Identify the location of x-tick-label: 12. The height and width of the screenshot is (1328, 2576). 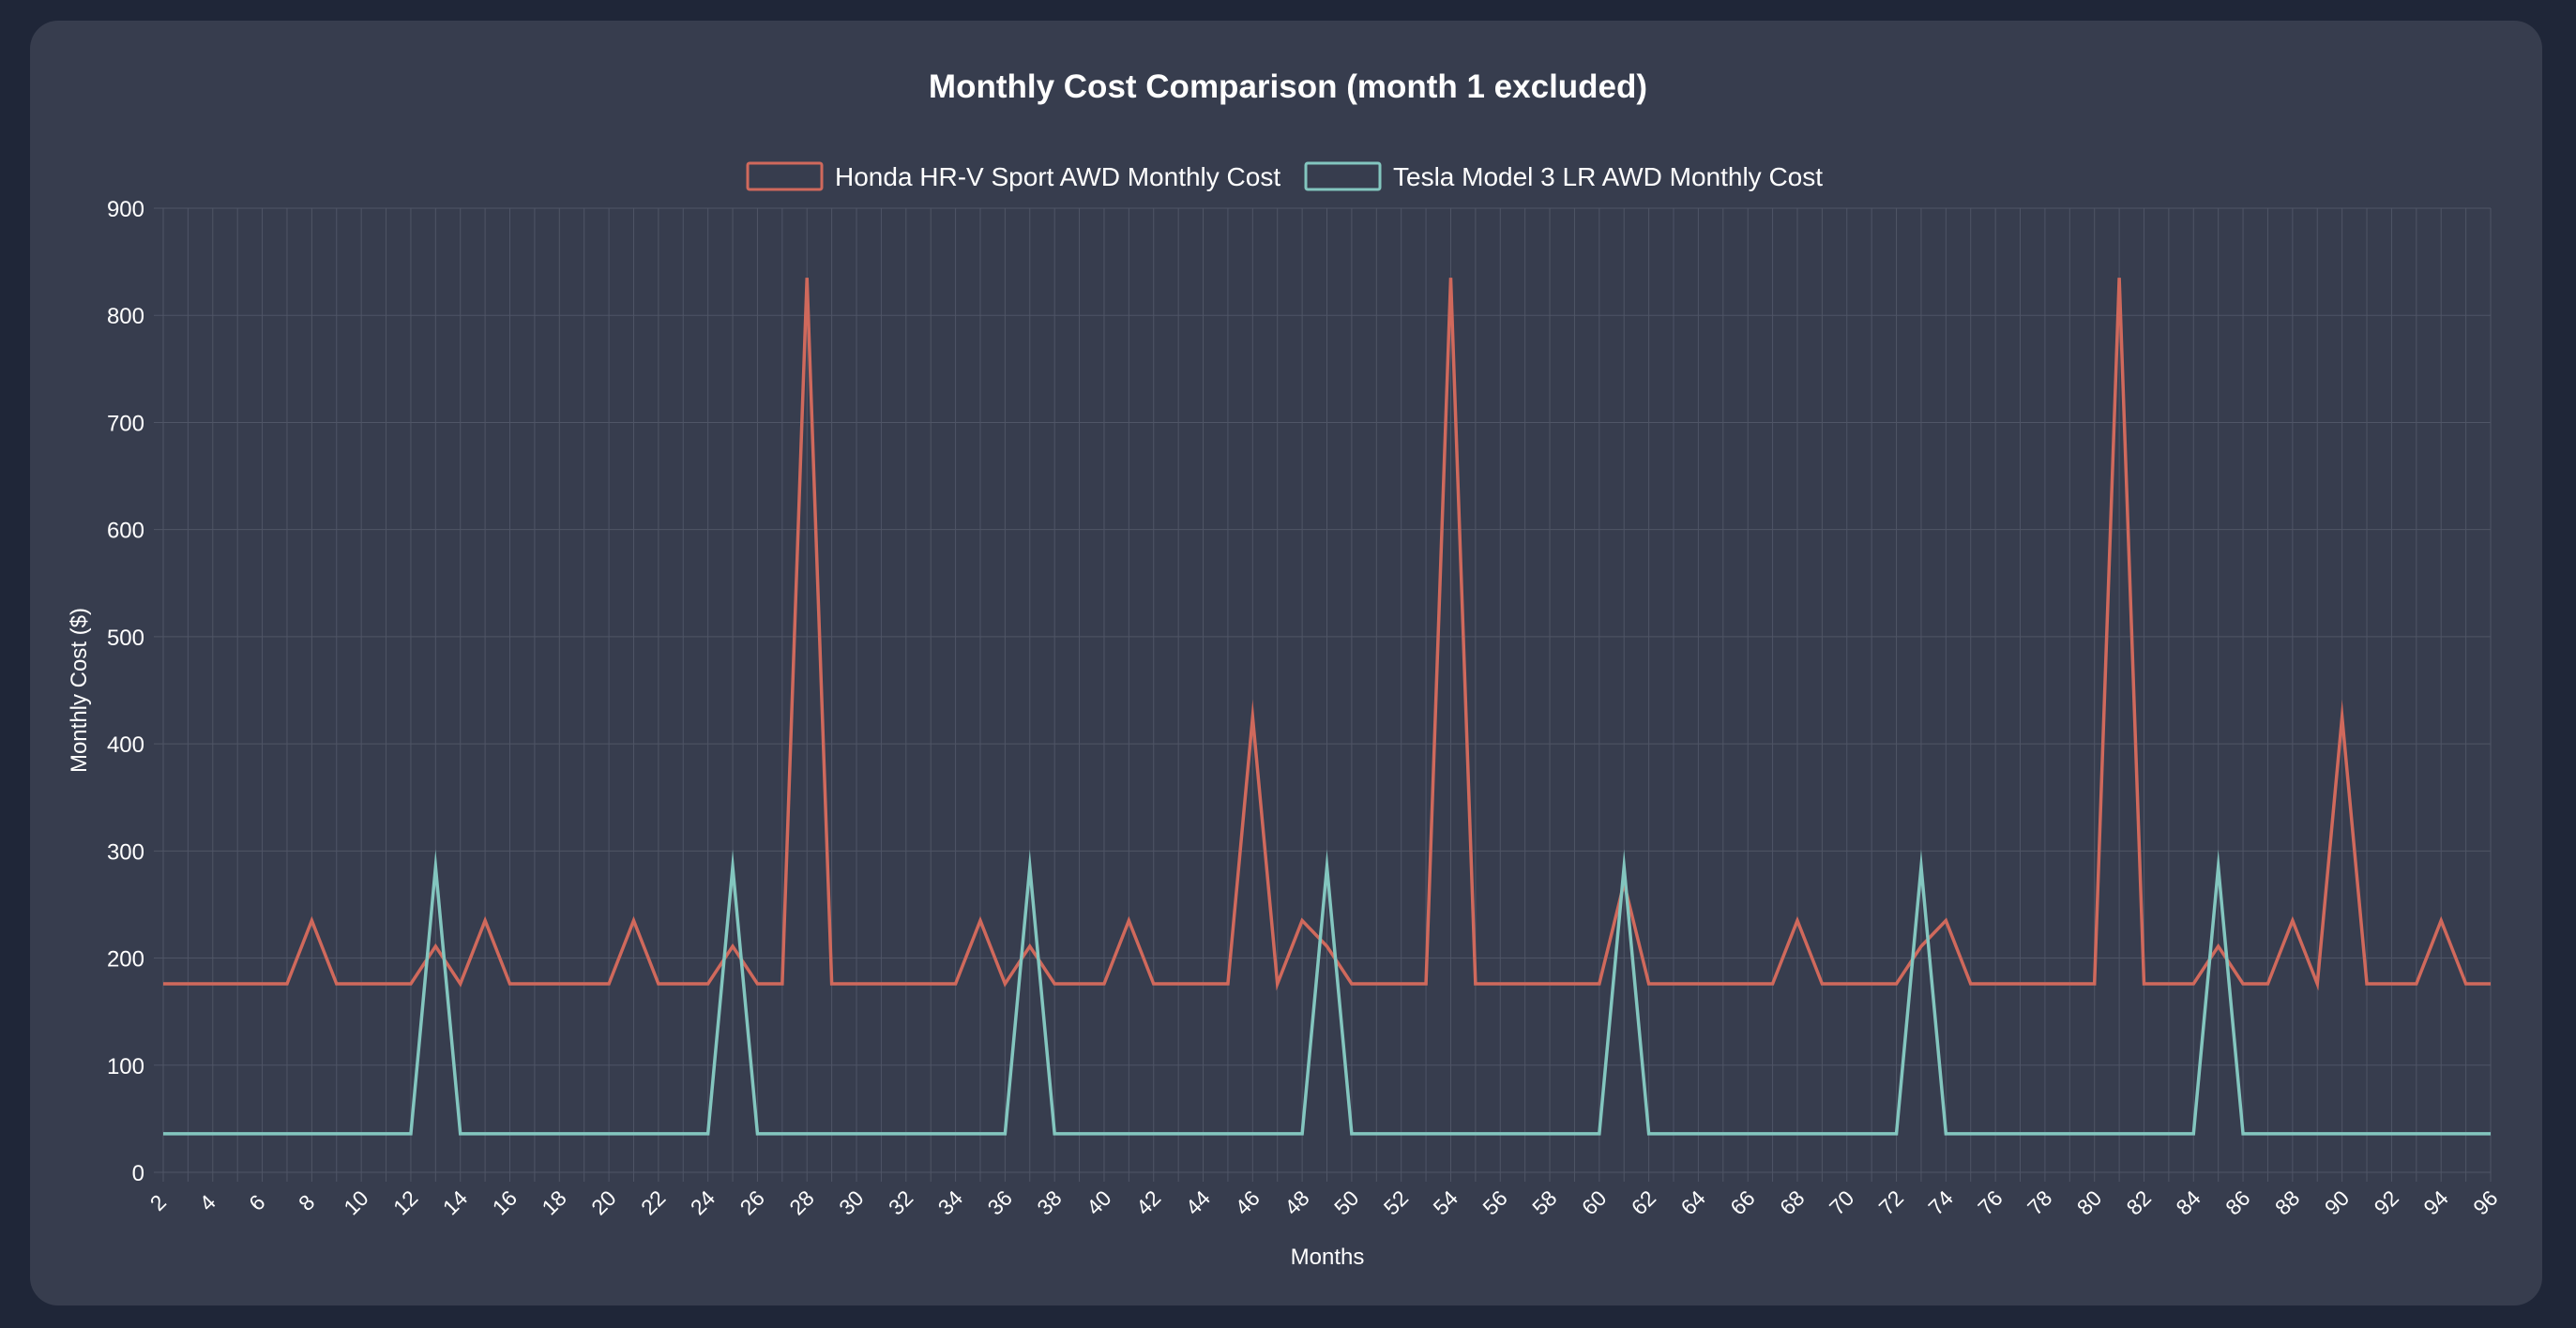
(405, 1202).